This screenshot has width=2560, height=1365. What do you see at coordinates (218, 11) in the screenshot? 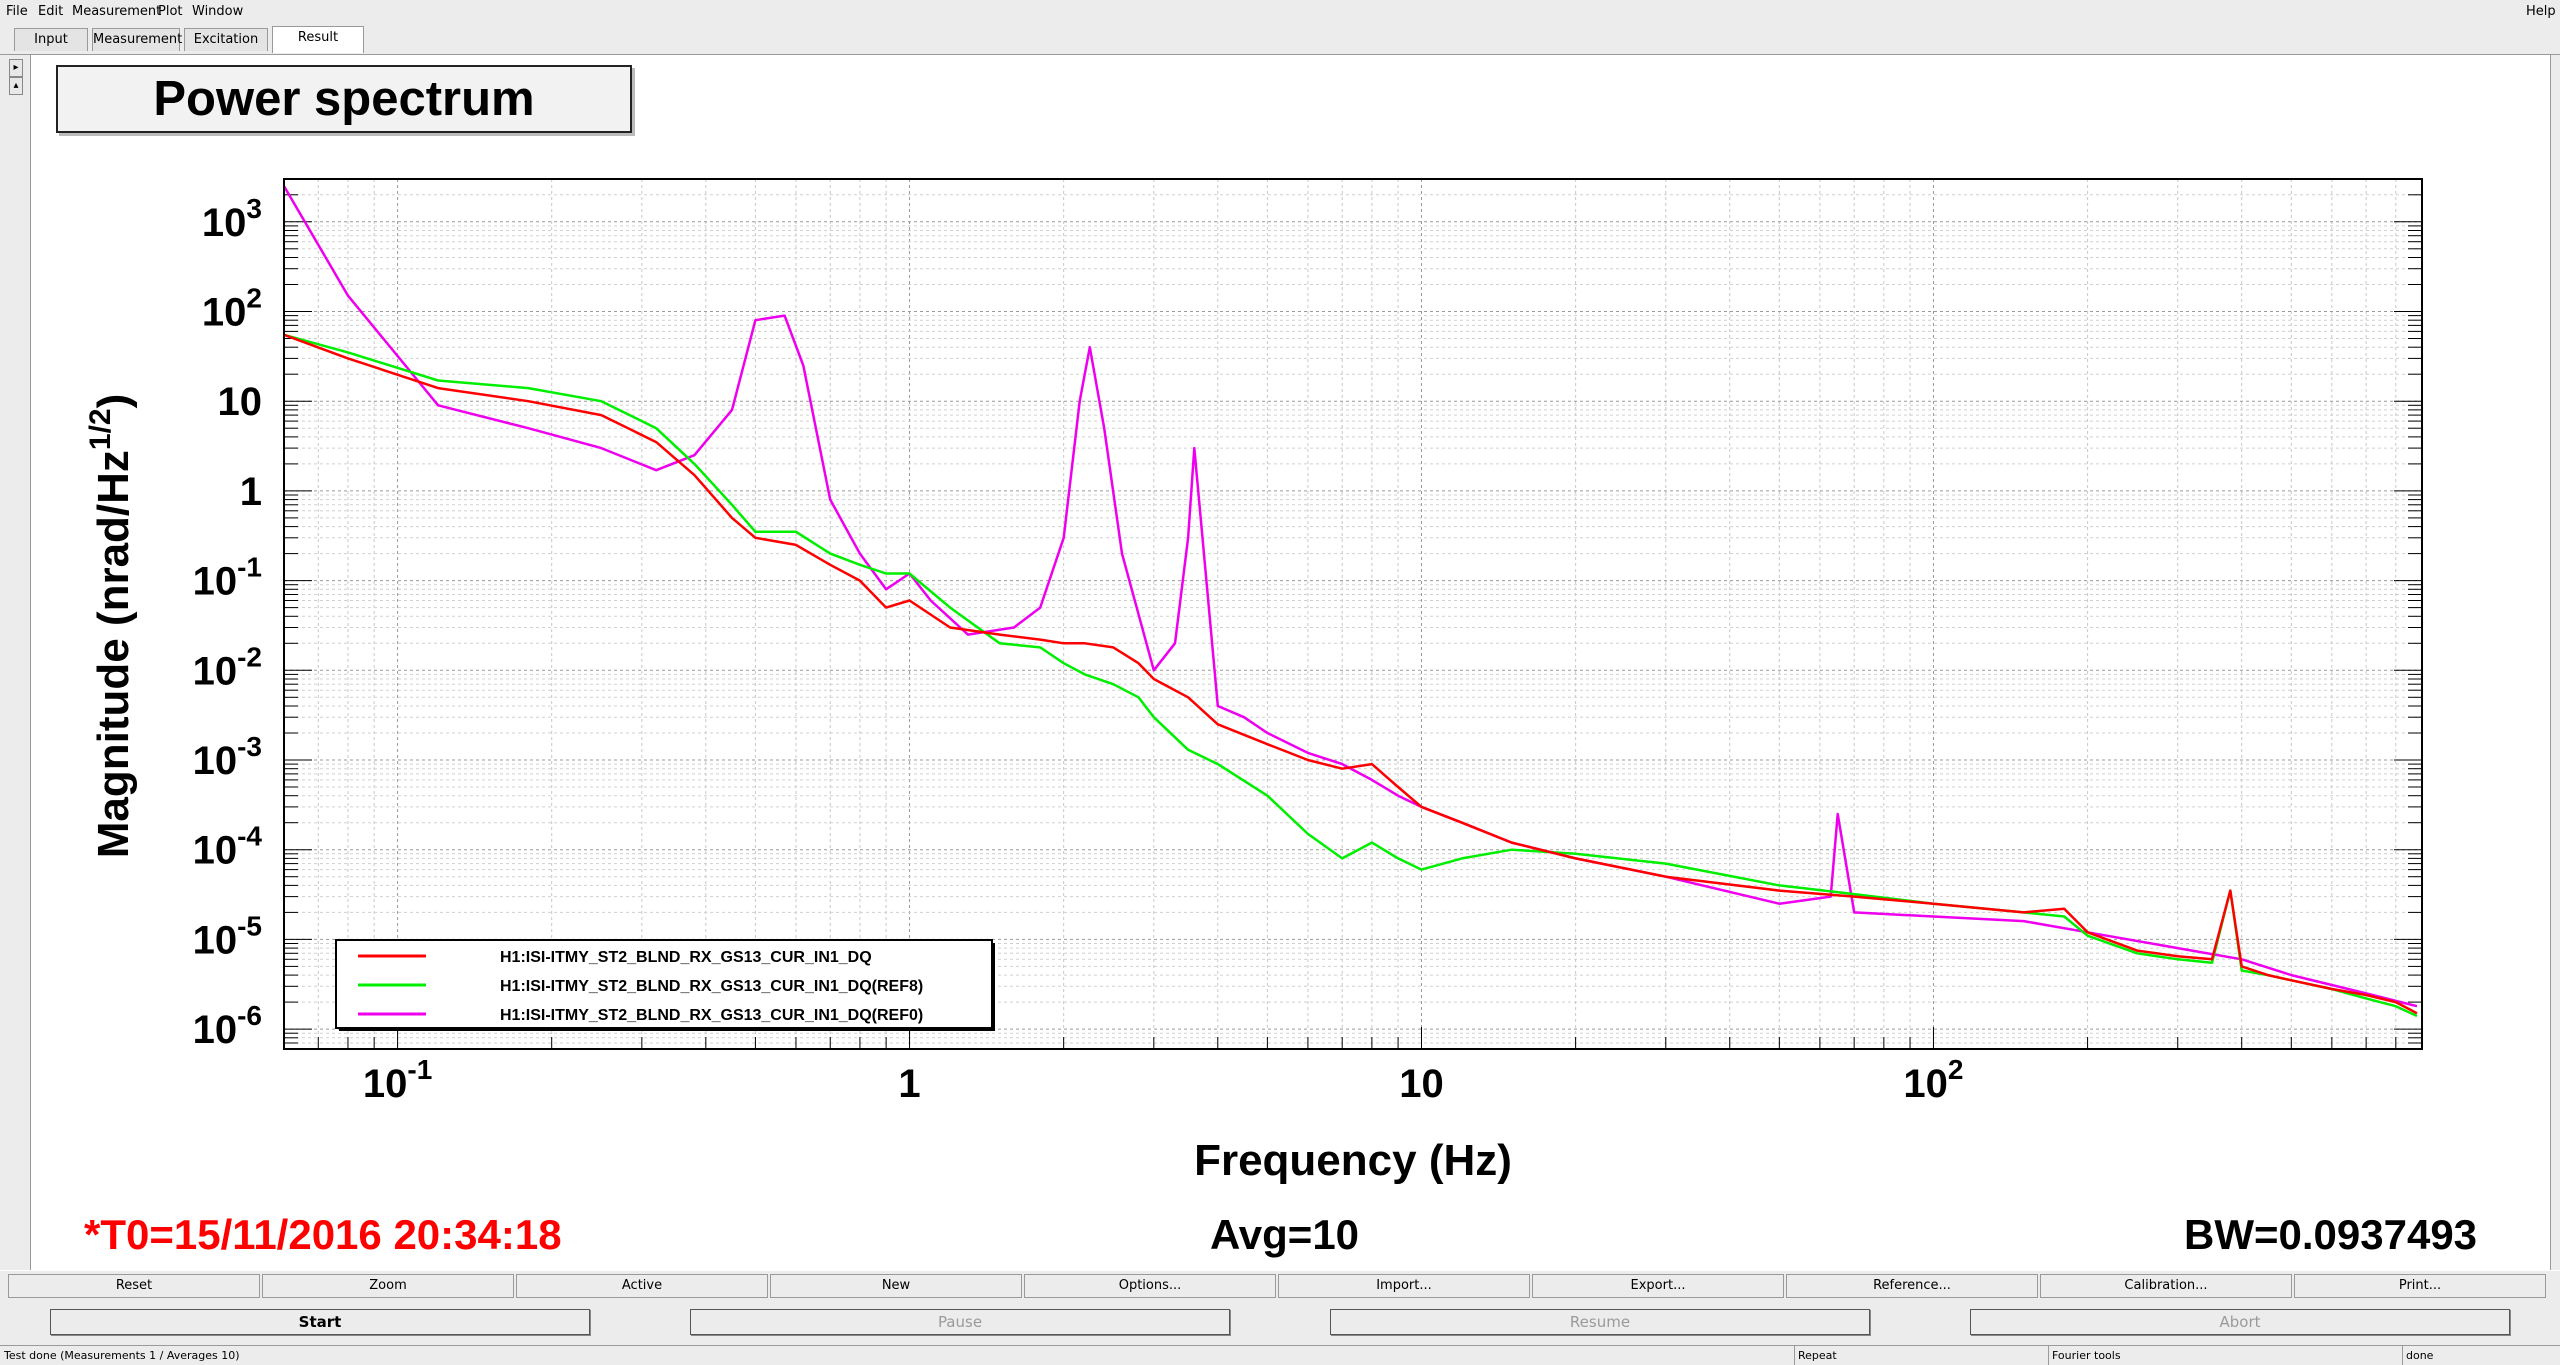
I see `menu-window: Window` at bounding box center [218, 11].